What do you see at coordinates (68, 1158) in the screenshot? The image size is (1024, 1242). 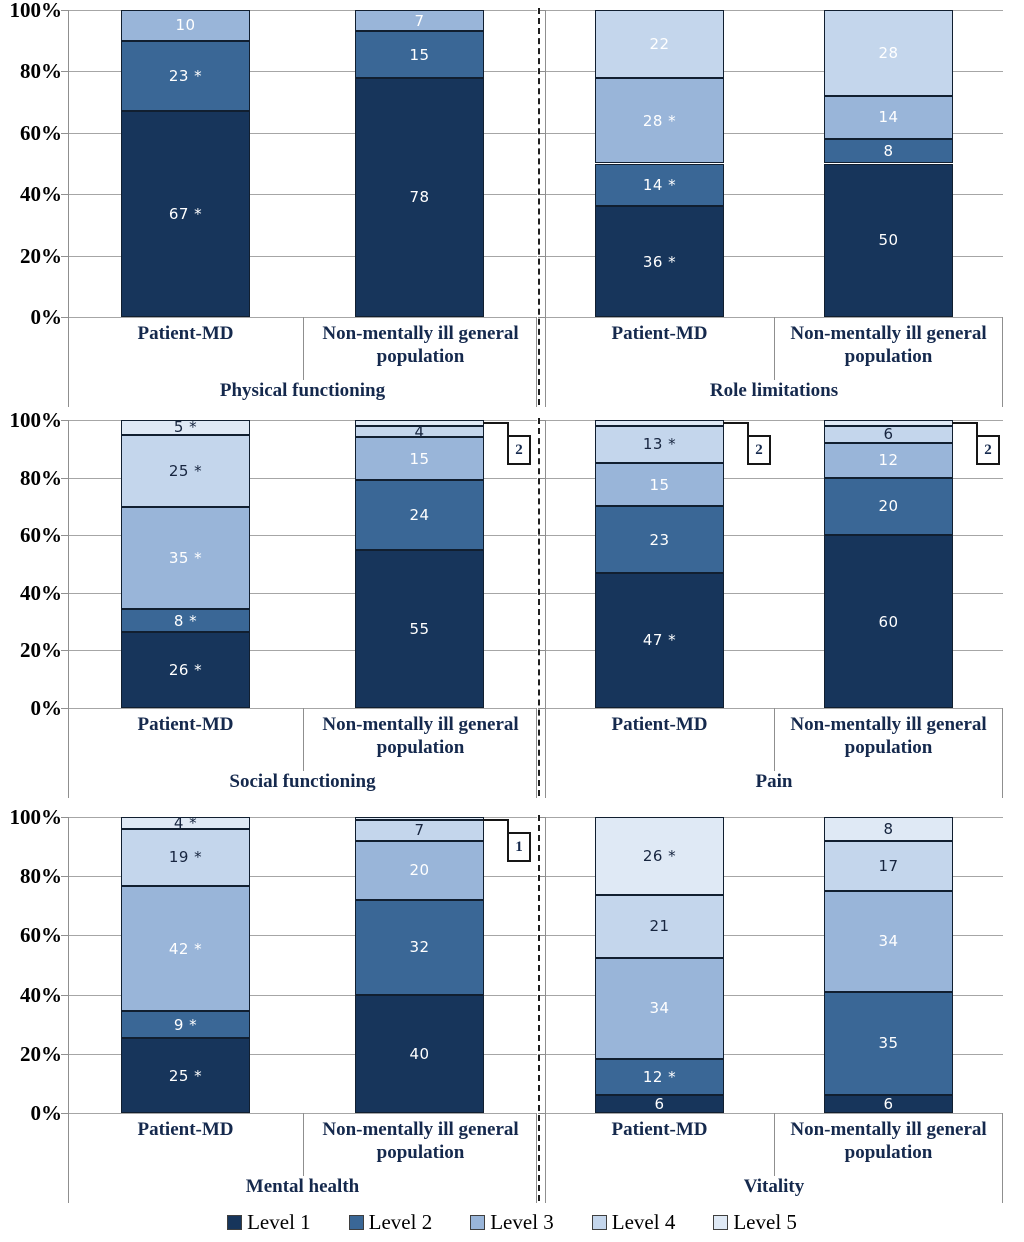 I see `label-area-left-border` at bounding box center [68, 1158].